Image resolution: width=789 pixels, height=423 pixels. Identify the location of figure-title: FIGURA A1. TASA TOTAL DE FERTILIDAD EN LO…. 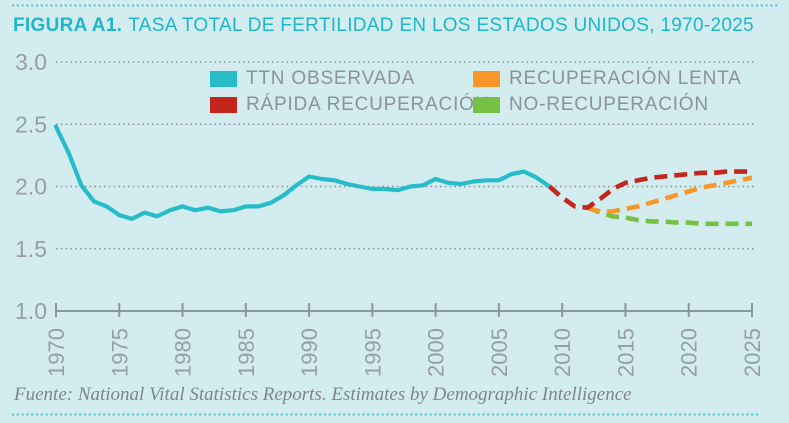
(383, 26).